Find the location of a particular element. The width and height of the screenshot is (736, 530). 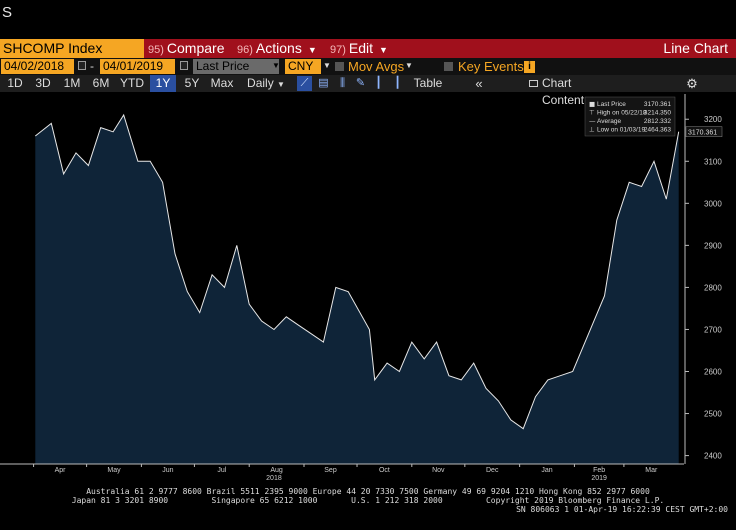

command-bar is located at coordinates (368, 48).